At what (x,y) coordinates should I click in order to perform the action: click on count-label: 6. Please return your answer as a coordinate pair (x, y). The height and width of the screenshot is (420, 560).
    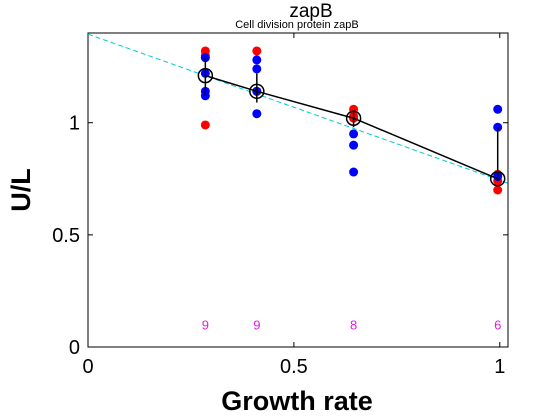
    Looking at the image, I should click on (497, 325).